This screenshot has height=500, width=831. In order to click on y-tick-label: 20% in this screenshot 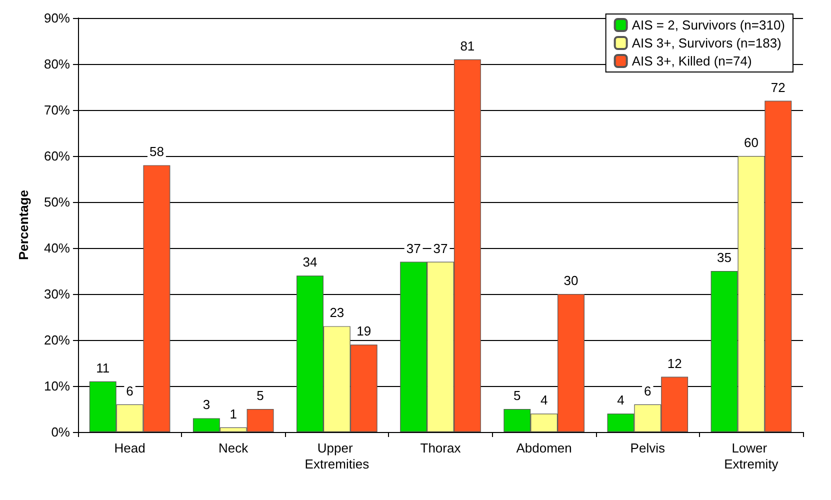, I will do `click(57, 340)`.